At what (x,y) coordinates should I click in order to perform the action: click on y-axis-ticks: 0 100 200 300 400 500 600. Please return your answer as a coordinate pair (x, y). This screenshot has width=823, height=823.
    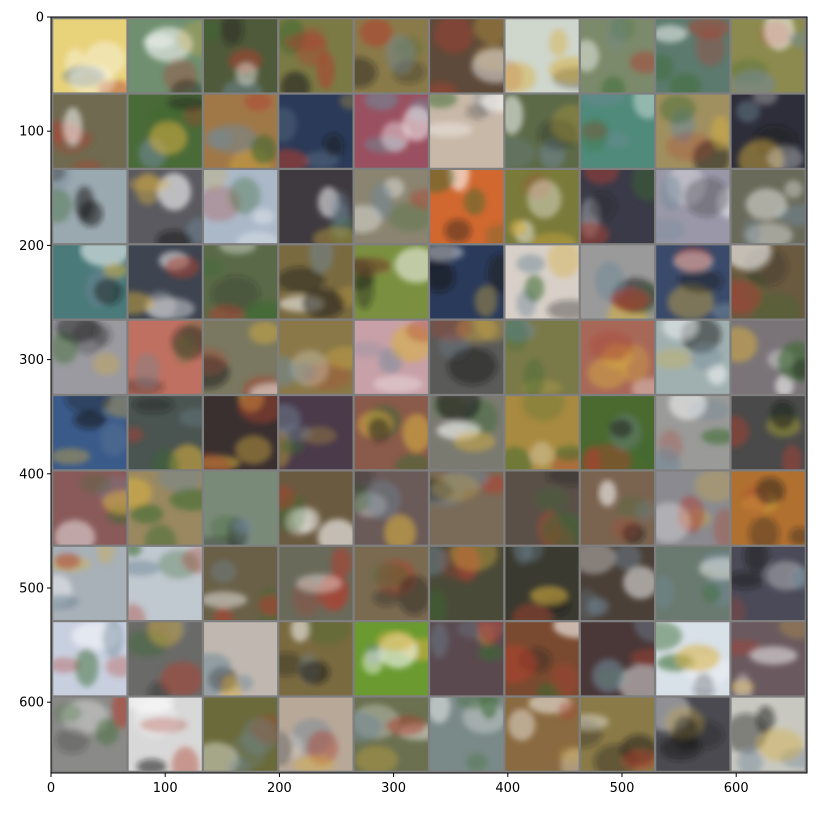
    Looking at the image, I should click on (35, 361).